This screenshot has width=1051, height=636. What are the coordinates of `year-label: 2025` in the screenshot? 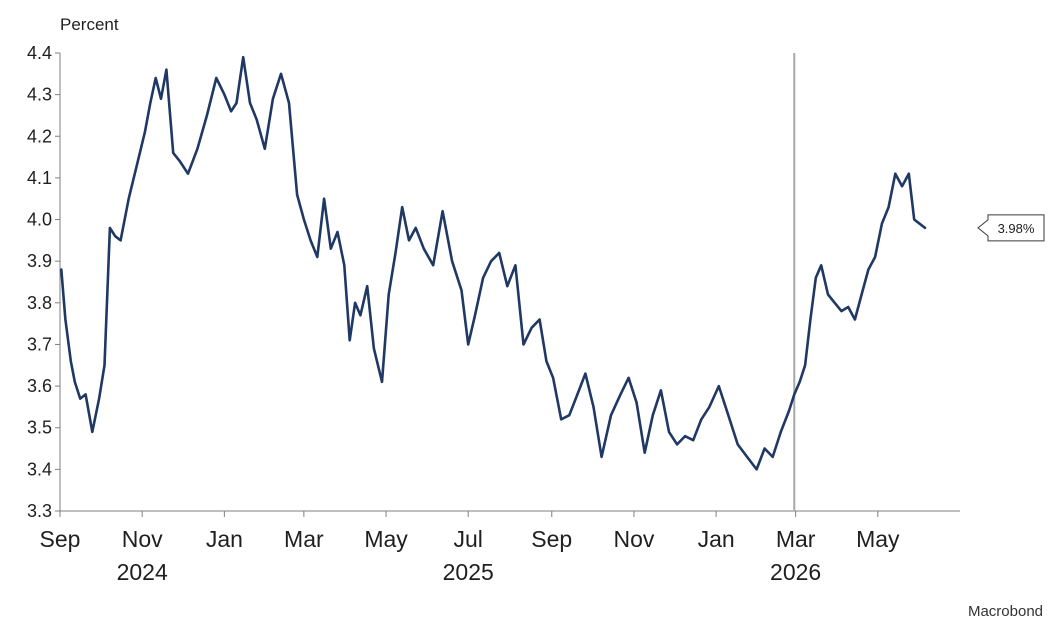 It's located at (468, 572).